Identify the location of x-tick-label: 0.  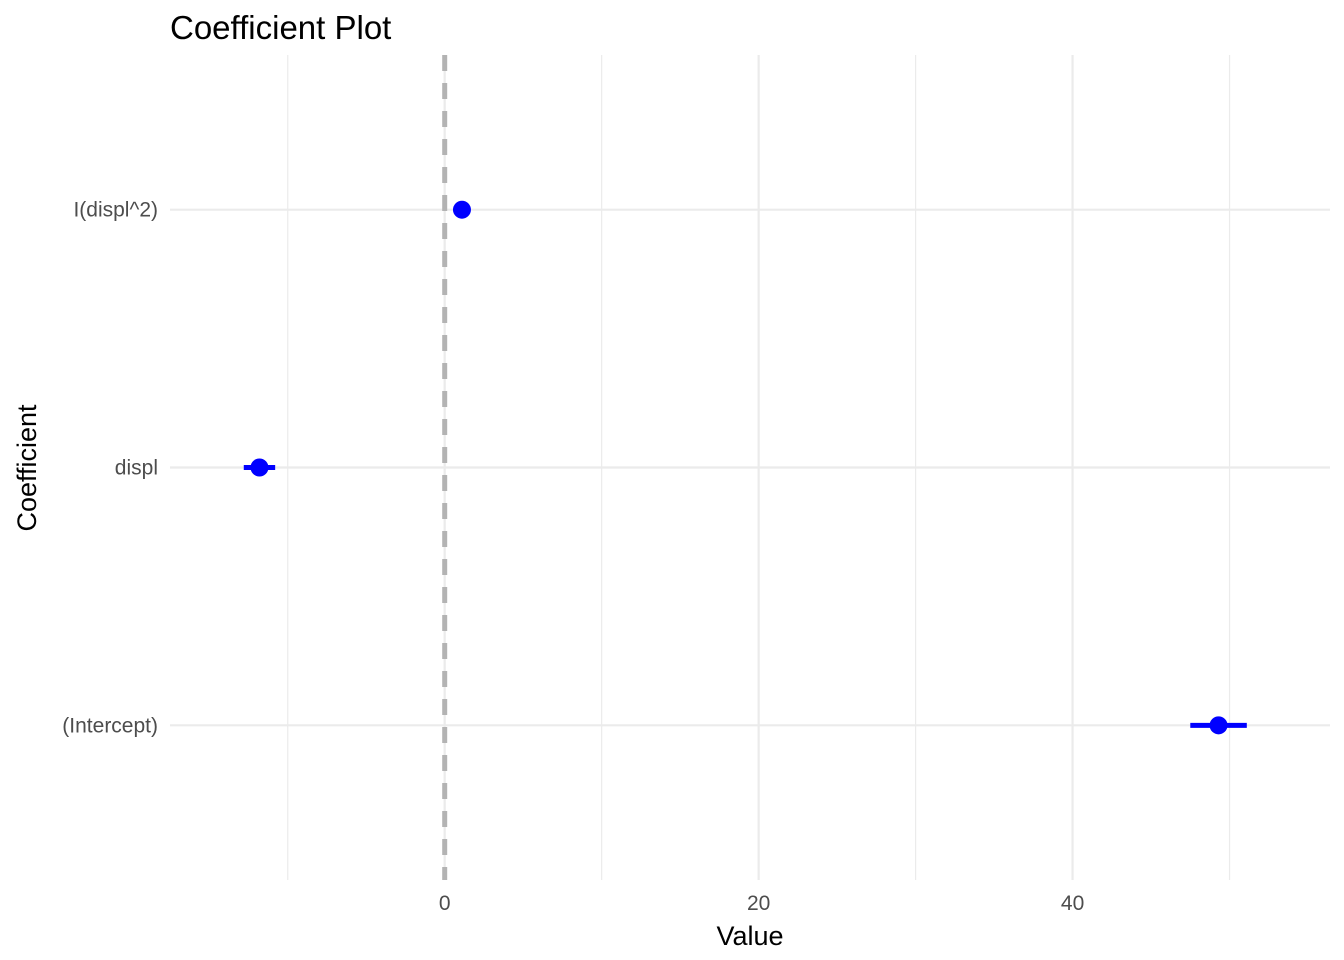
(445, 903).